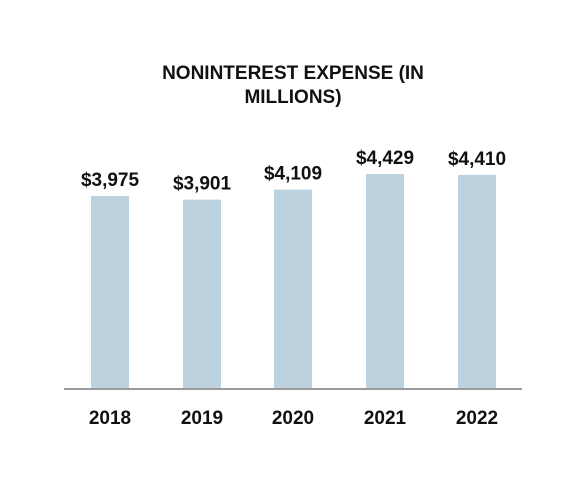  I want to click on x-tick-label-2018: 2018, so click(110, 418).